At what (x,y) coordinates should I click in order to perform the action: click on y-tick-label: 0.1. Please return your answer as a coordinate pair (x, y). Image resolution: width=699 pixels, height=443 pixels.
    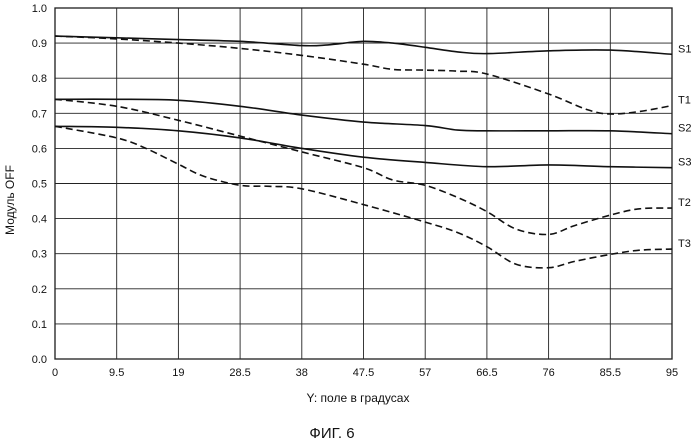
    Looking at the image, I should click on (39, 325).